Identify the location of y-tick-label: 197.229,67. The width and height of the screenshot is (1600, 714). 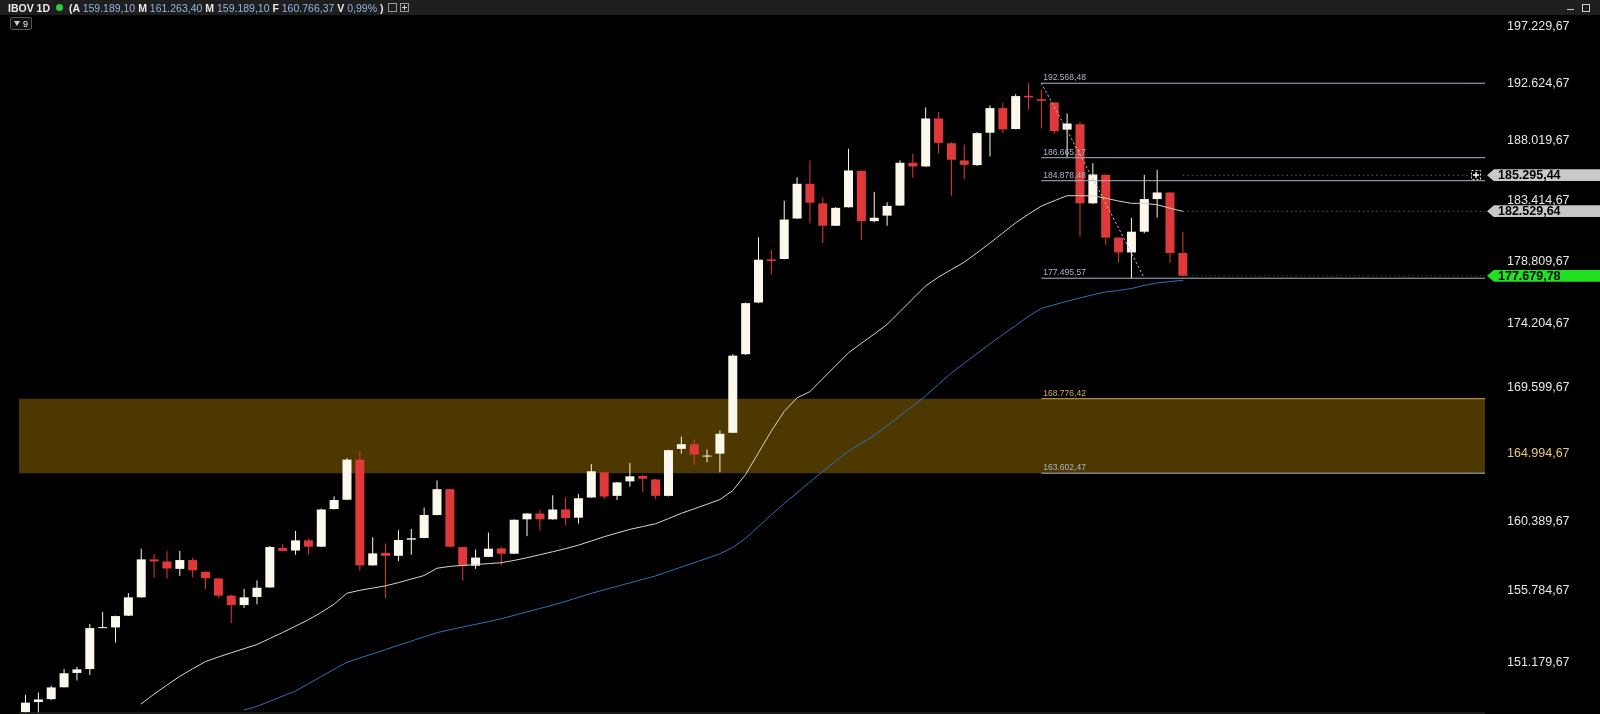
(1538, 26).